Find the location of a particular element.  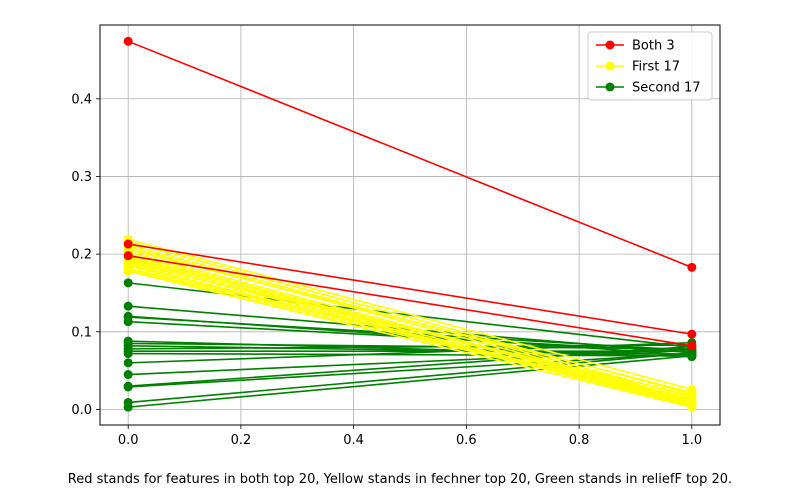

x-tick-label: 0.4 is located at coordinates (353, 440).